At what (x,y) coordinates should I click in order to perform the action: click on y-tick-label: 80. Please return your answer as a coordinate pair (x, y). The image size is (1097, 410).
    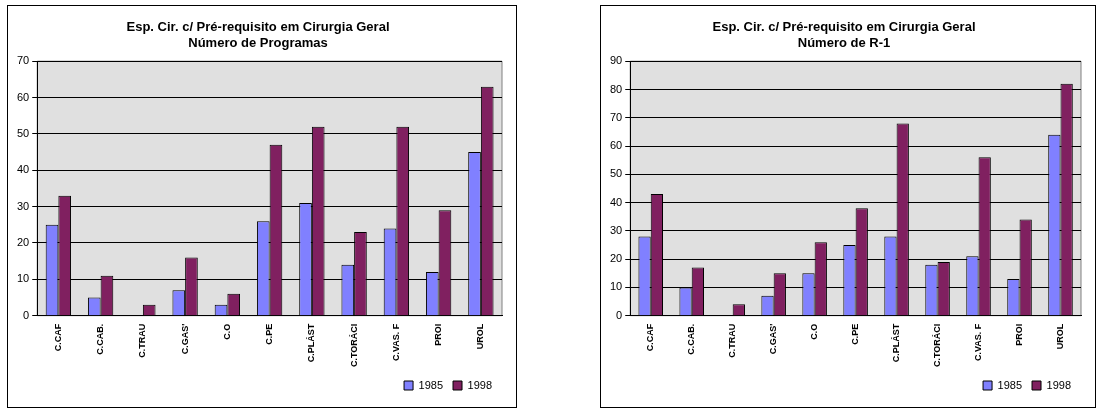
    Looking at the image, I should click on (616, 88).